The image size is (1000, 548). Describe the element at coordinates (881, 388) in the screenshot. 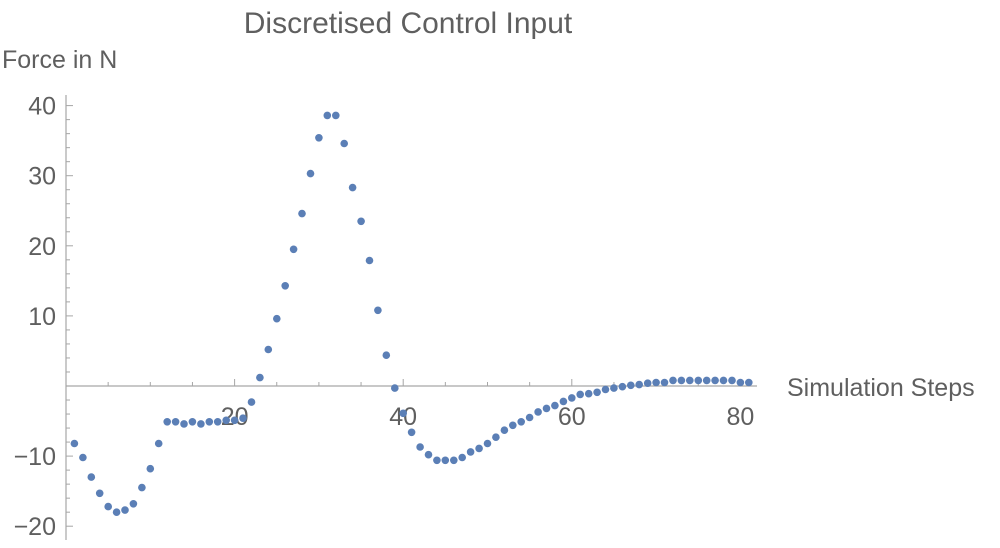

I see `x-axis-label: Simulation Steps` at that location.